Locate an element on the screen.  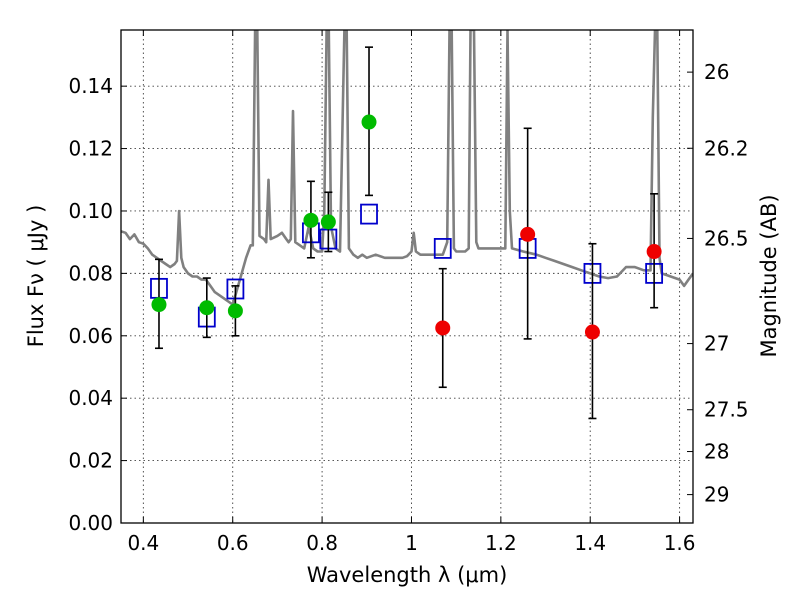
right-y-axis-label: Magnitude (AB) is located at coordinates (769, 275).